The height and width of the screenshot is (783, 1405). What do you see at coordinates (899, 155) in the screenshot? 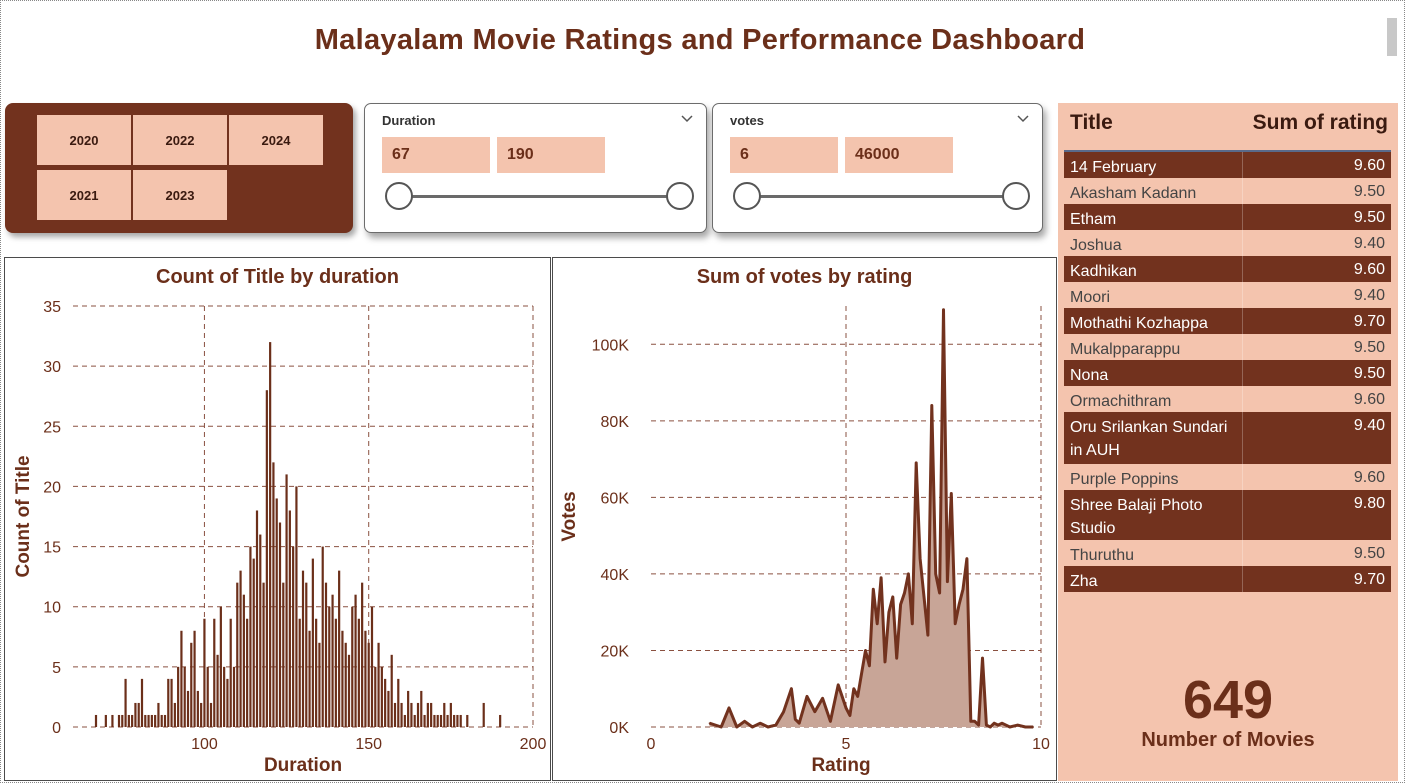
I see `votes-max-input: 46000` at bounding box center [899, 155].